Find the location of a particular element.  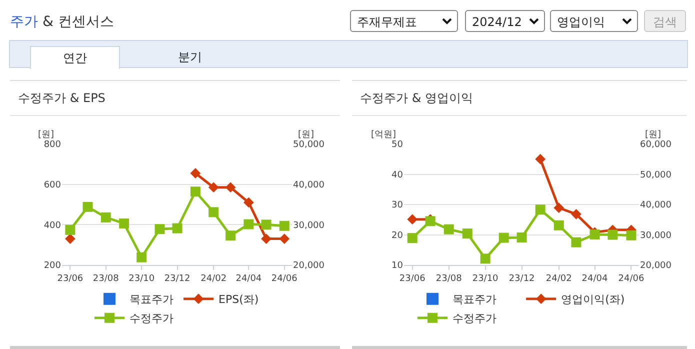

text: 연간 is located at coordinates (75, 57).